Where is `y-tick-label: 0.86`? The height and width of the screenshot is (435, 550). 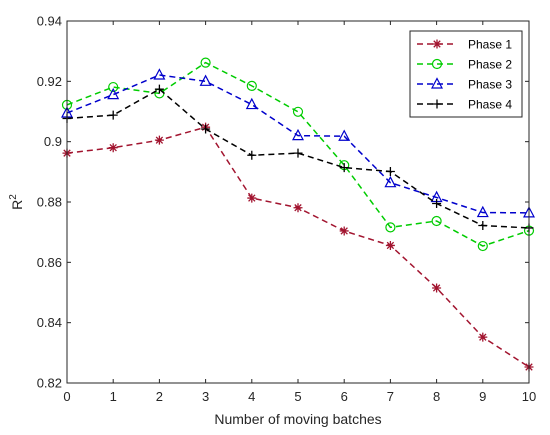 y-tick-label: 0.86 is located at coordinates (49, 262).